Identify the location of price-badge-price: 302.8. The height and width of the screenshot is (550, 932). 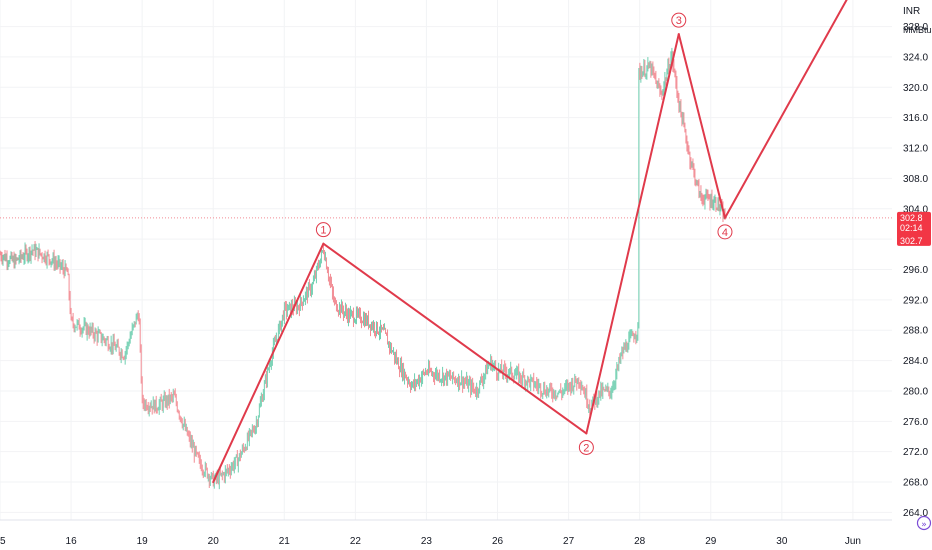
(911, 218).